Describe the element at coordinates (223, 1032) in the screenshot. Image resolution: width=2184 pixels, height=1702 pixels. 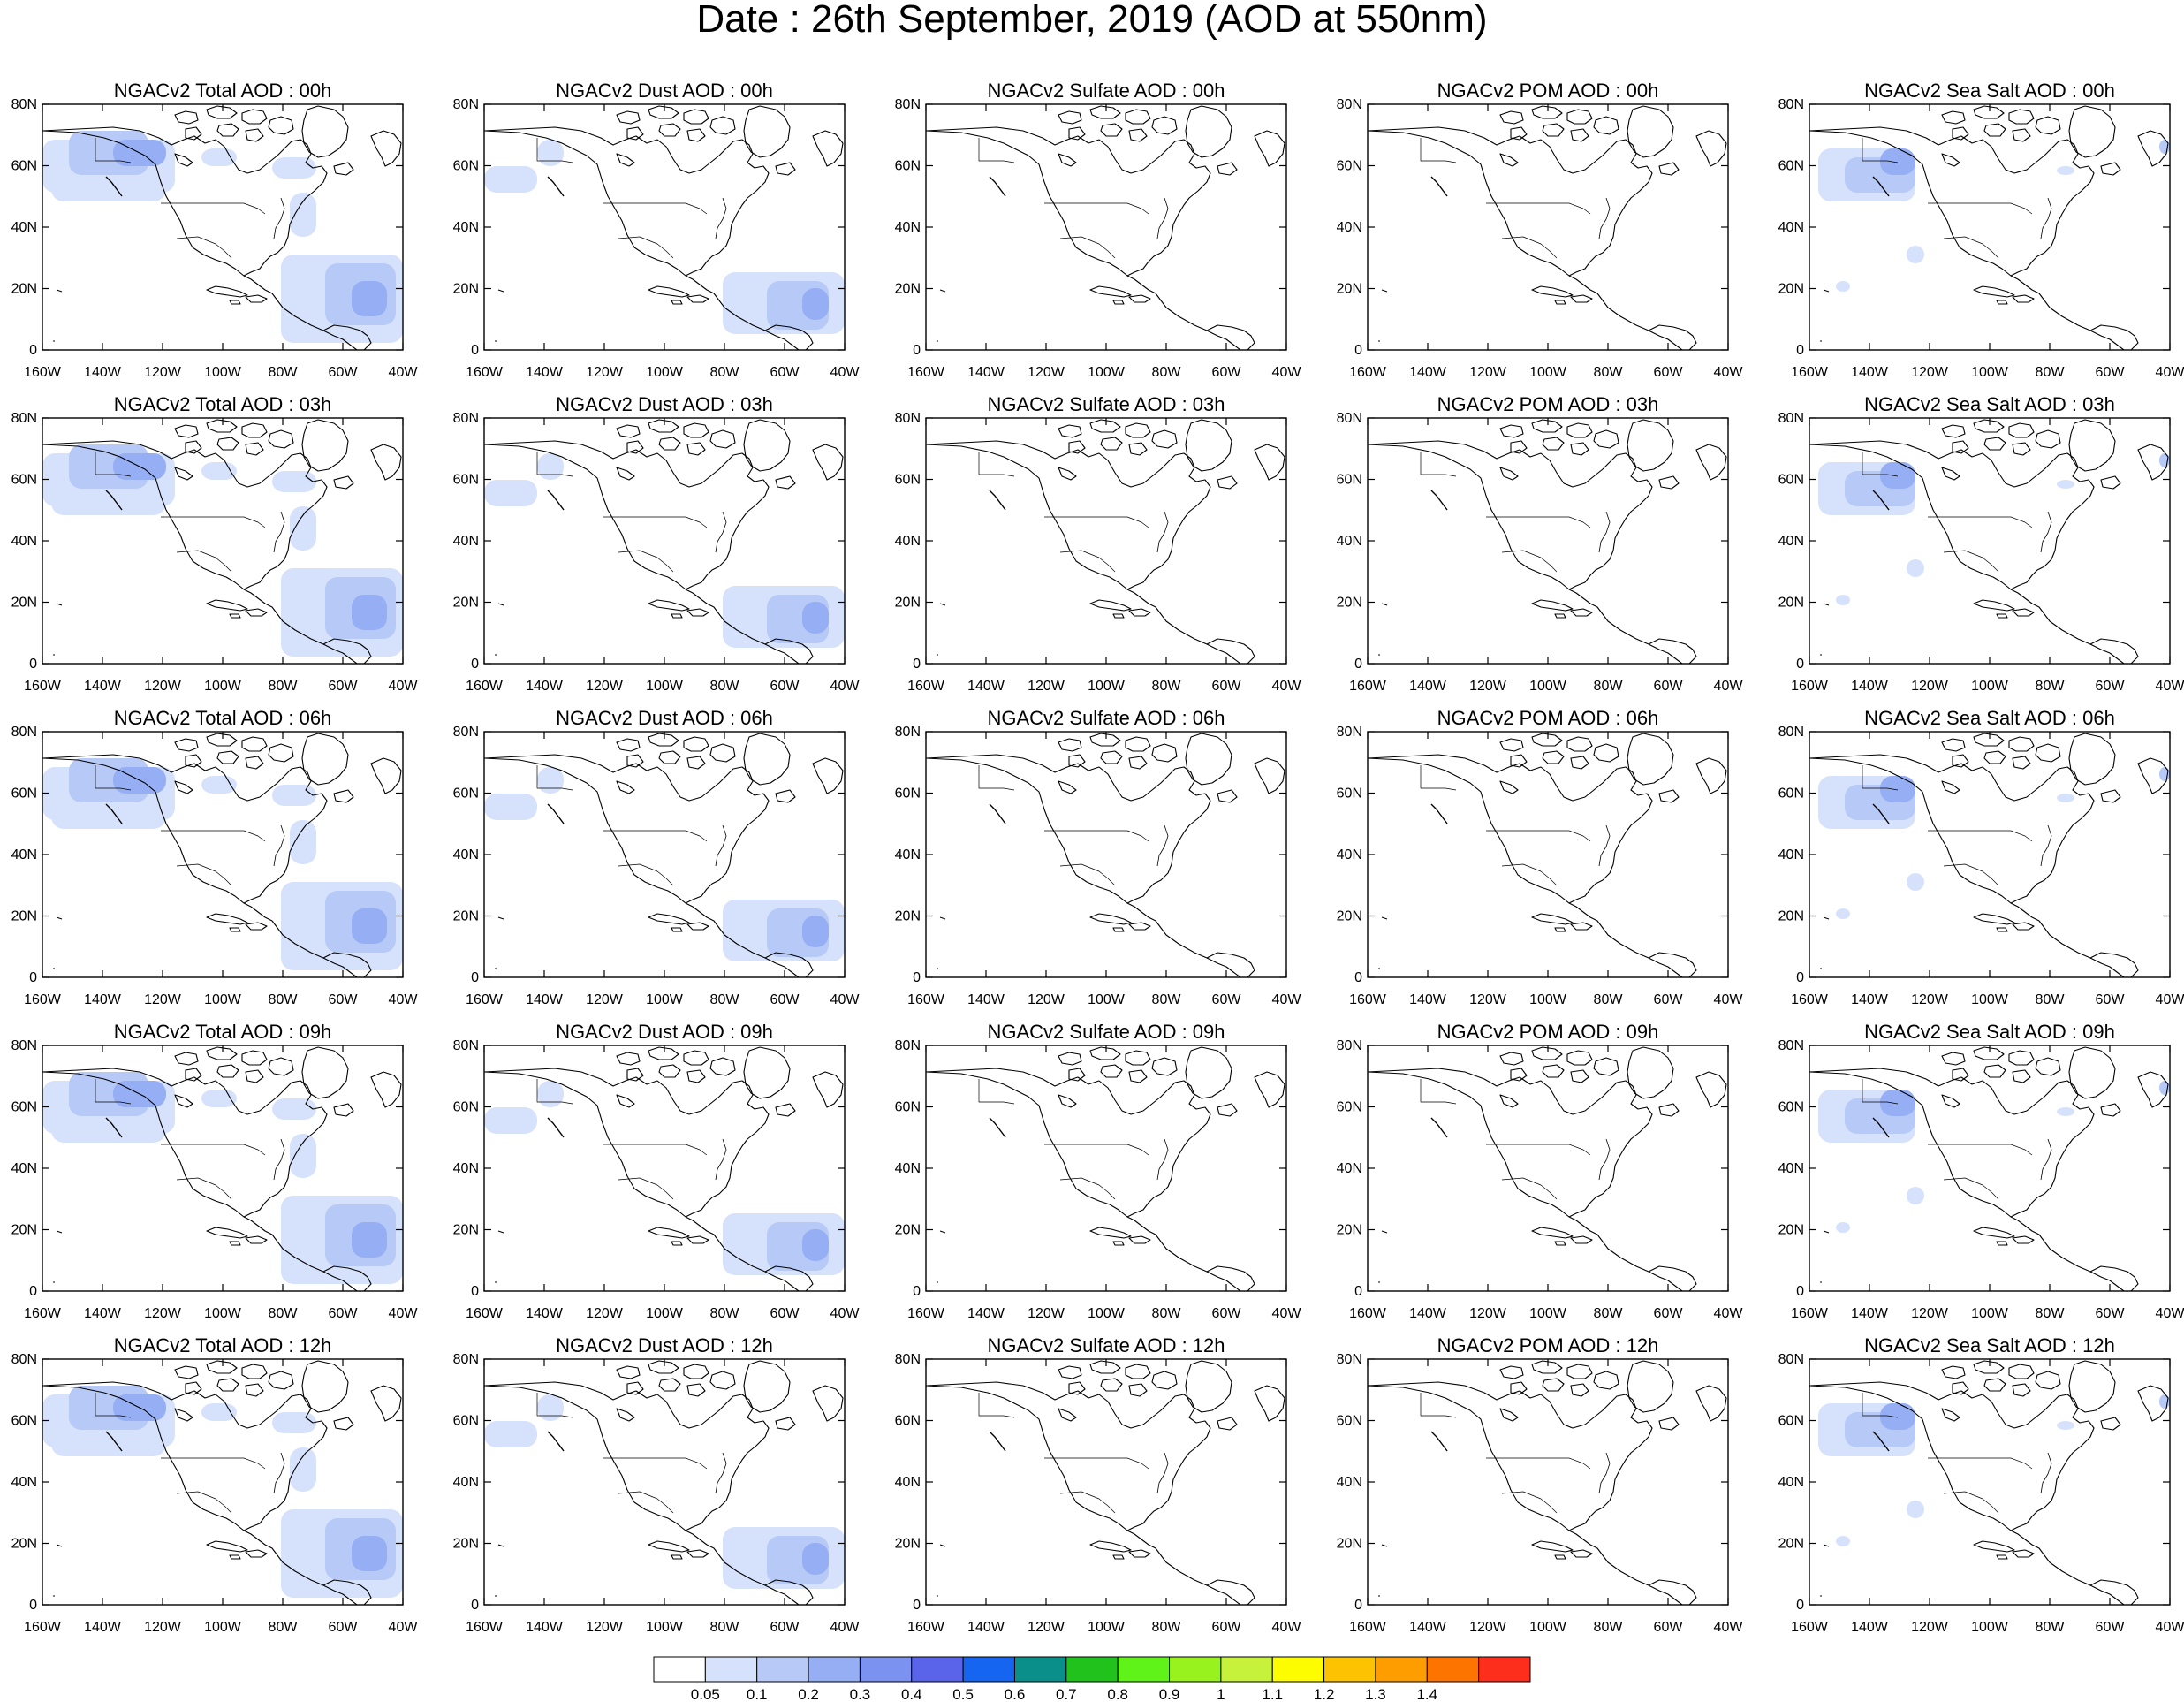
I see `panel-title: NGACv2 Total AOD : 09h` at that location.